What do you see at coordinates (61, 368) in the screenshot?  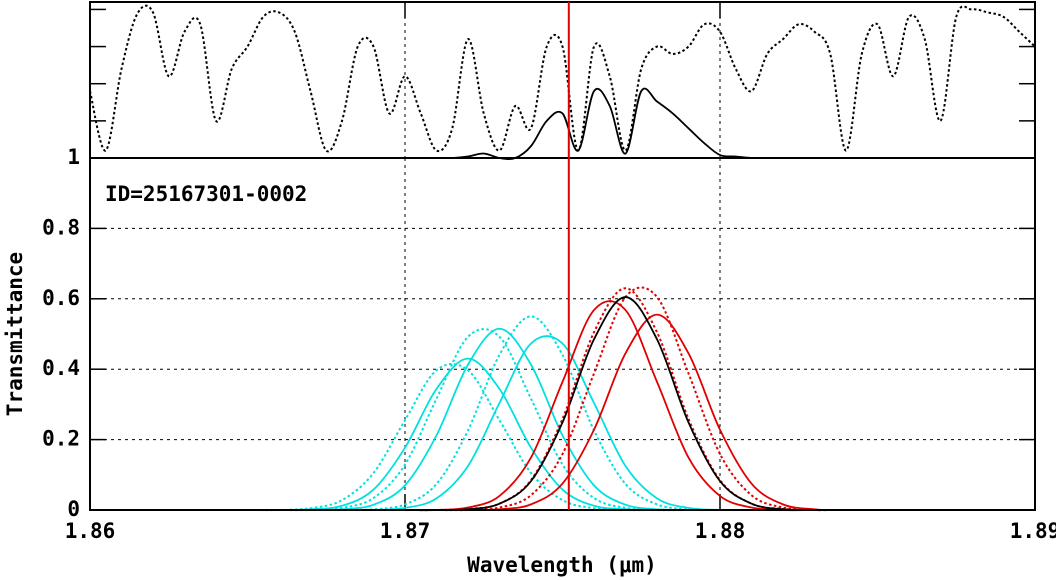 I see `y-tick-label: 0.4` at bounding box center [61, 368].